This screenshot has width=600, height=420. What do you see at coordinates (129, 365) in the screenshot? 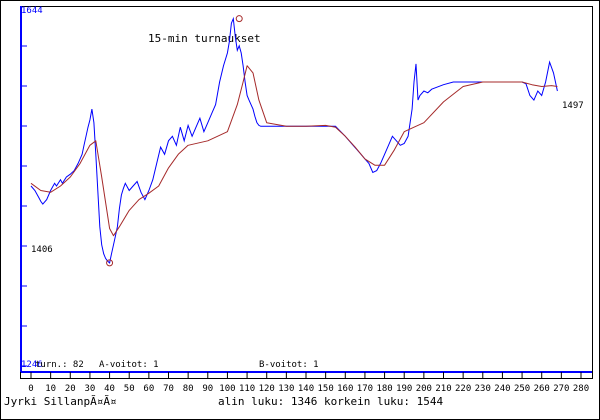
I see `stat-a-voitot: A-voitot: 1` at bounding box center [129, 365].